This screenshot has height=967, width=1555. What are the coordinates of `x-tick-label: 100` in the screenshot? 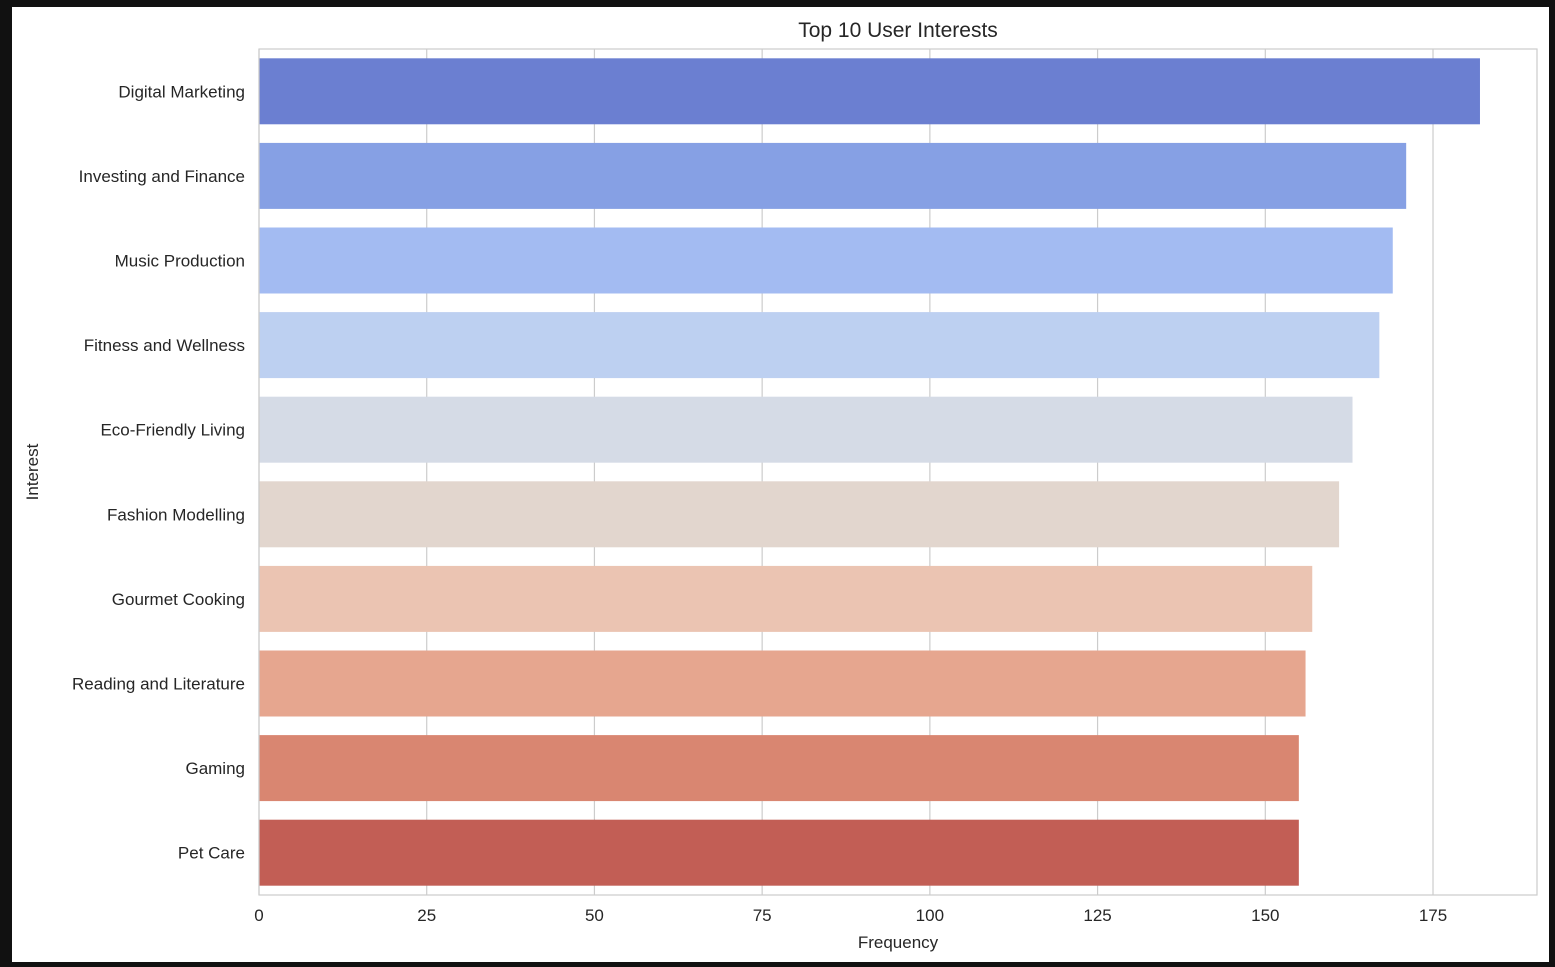 It's located at (930, 915).